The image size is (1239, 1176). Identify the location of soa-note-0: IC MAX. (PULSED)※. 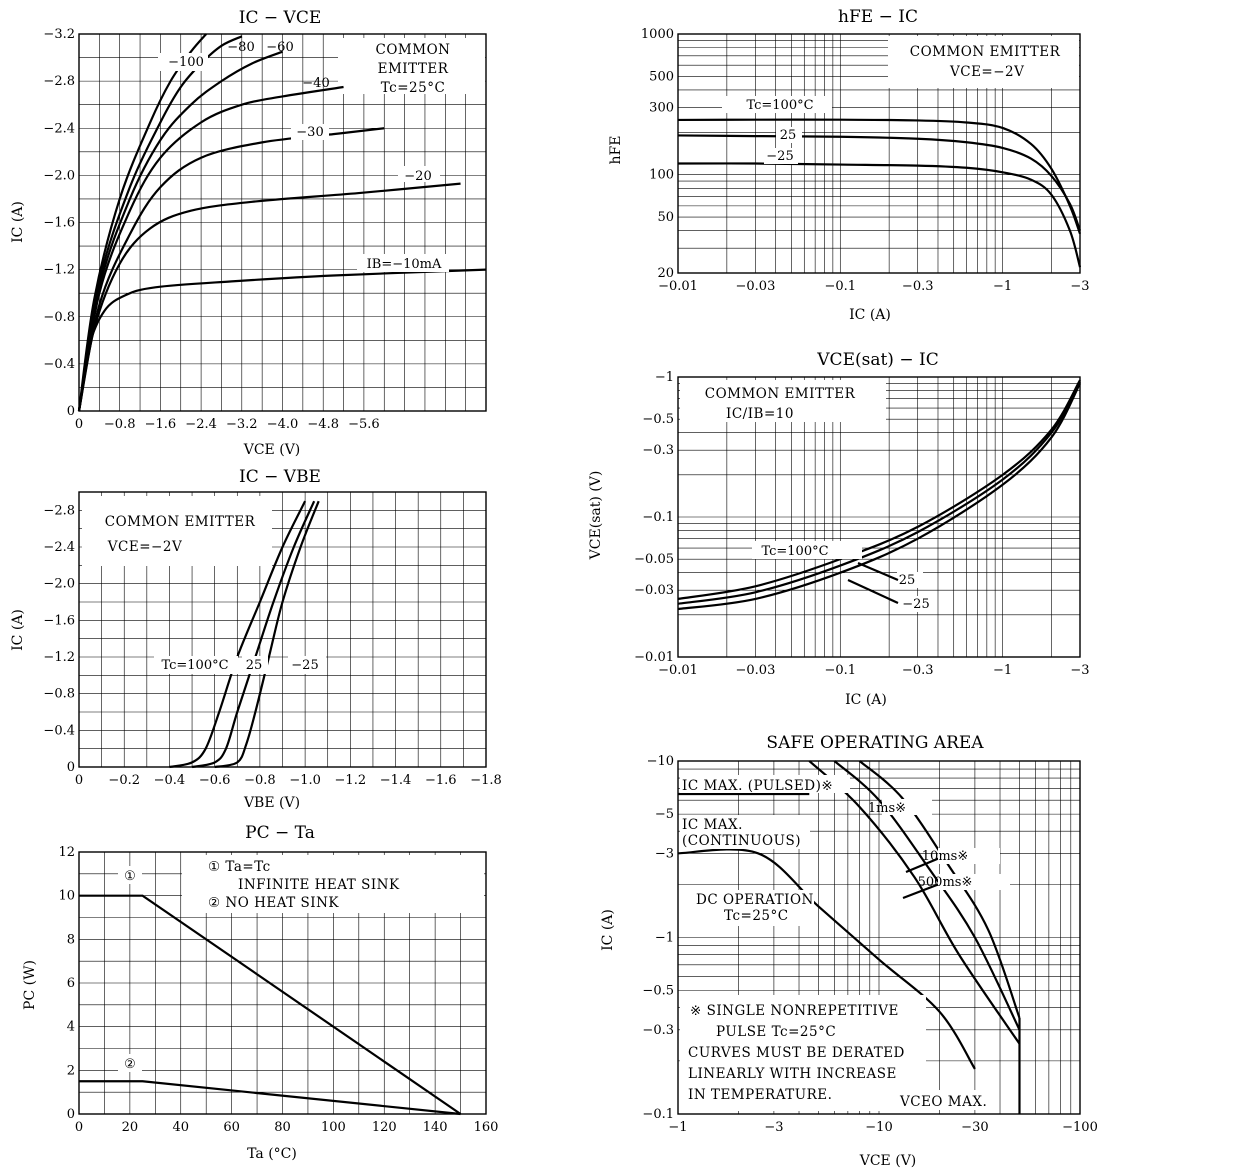
(757, 786).